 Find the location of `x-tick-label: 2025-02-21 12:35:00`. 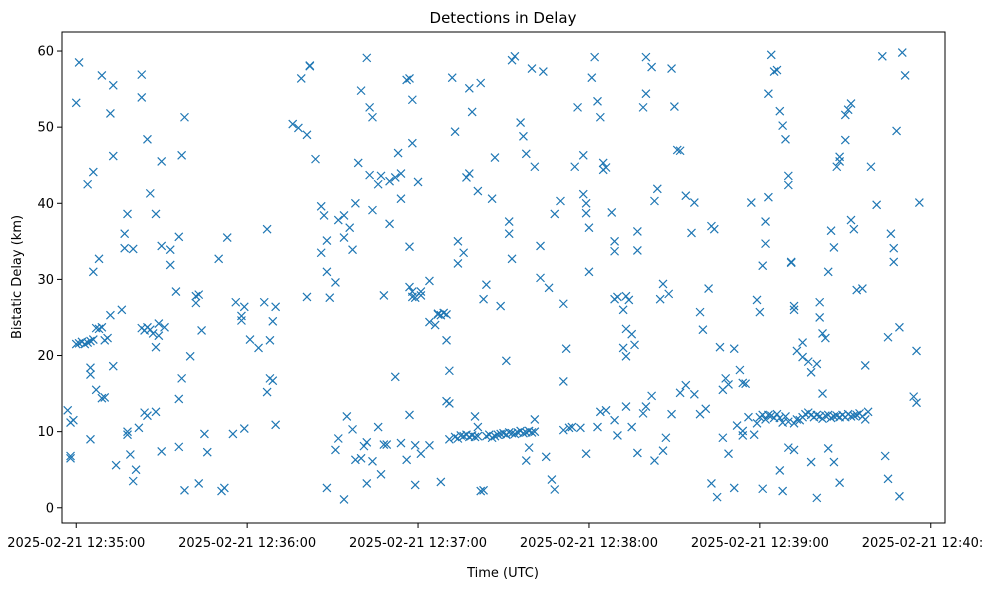

x-tick-label: 2025-02-21 12:35:00 is located at coordinates (76, 543).